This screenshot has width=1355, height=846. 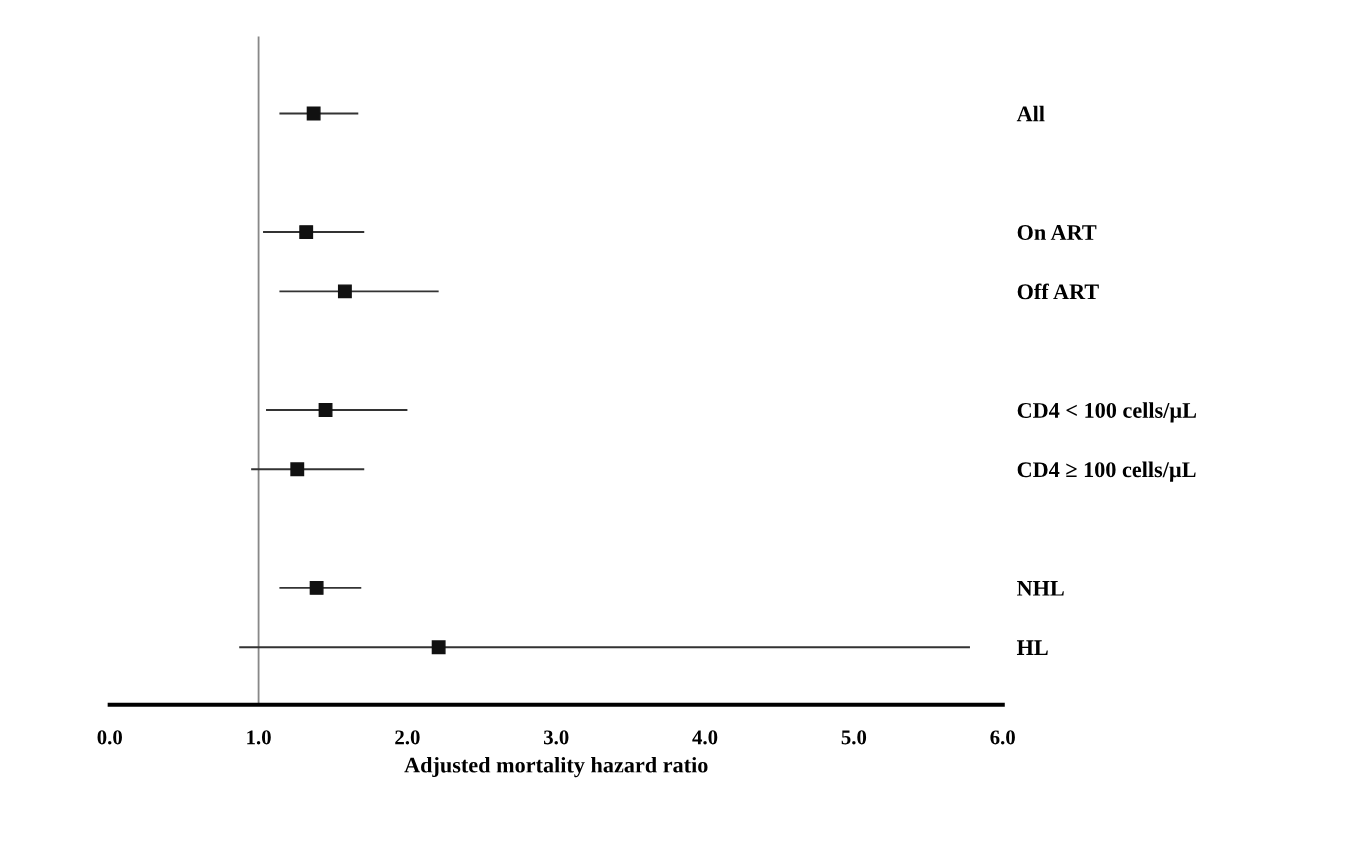 What do you see at coordinates (556, 767) in the screenshot?
I see `x-axis-title: Adjusted mortality hazard ratio` at bounding box center [556, 767].